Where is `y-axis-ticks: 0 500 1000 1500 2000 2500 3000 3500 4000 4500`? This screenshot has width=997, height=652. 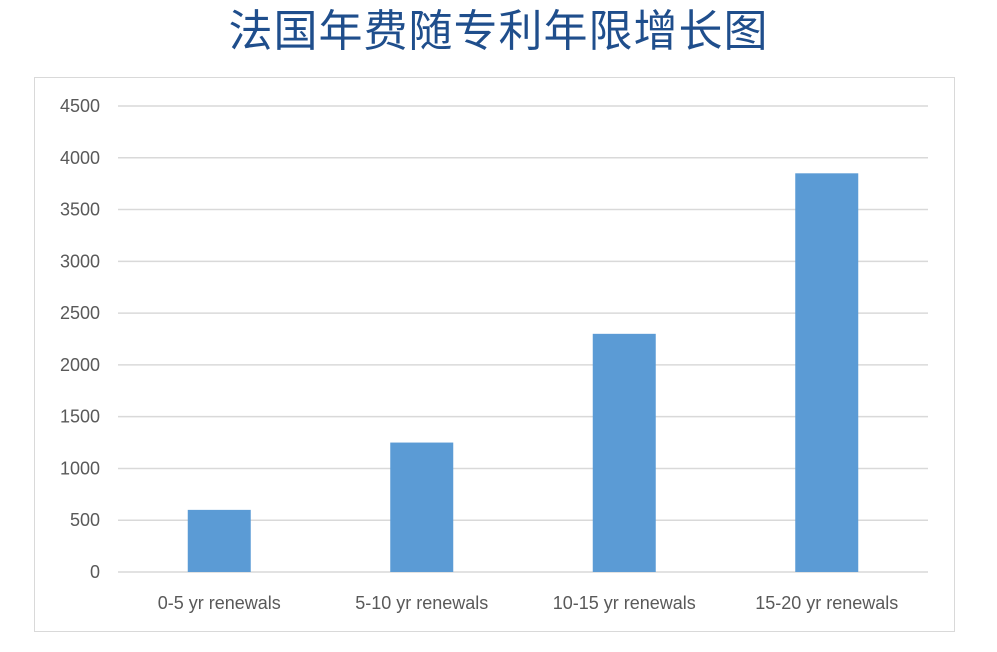 y-axis-ticks: 0 500 1000 1500 2000 2500 3000 3500 4000 4500 is located at coordinates (80, 339).